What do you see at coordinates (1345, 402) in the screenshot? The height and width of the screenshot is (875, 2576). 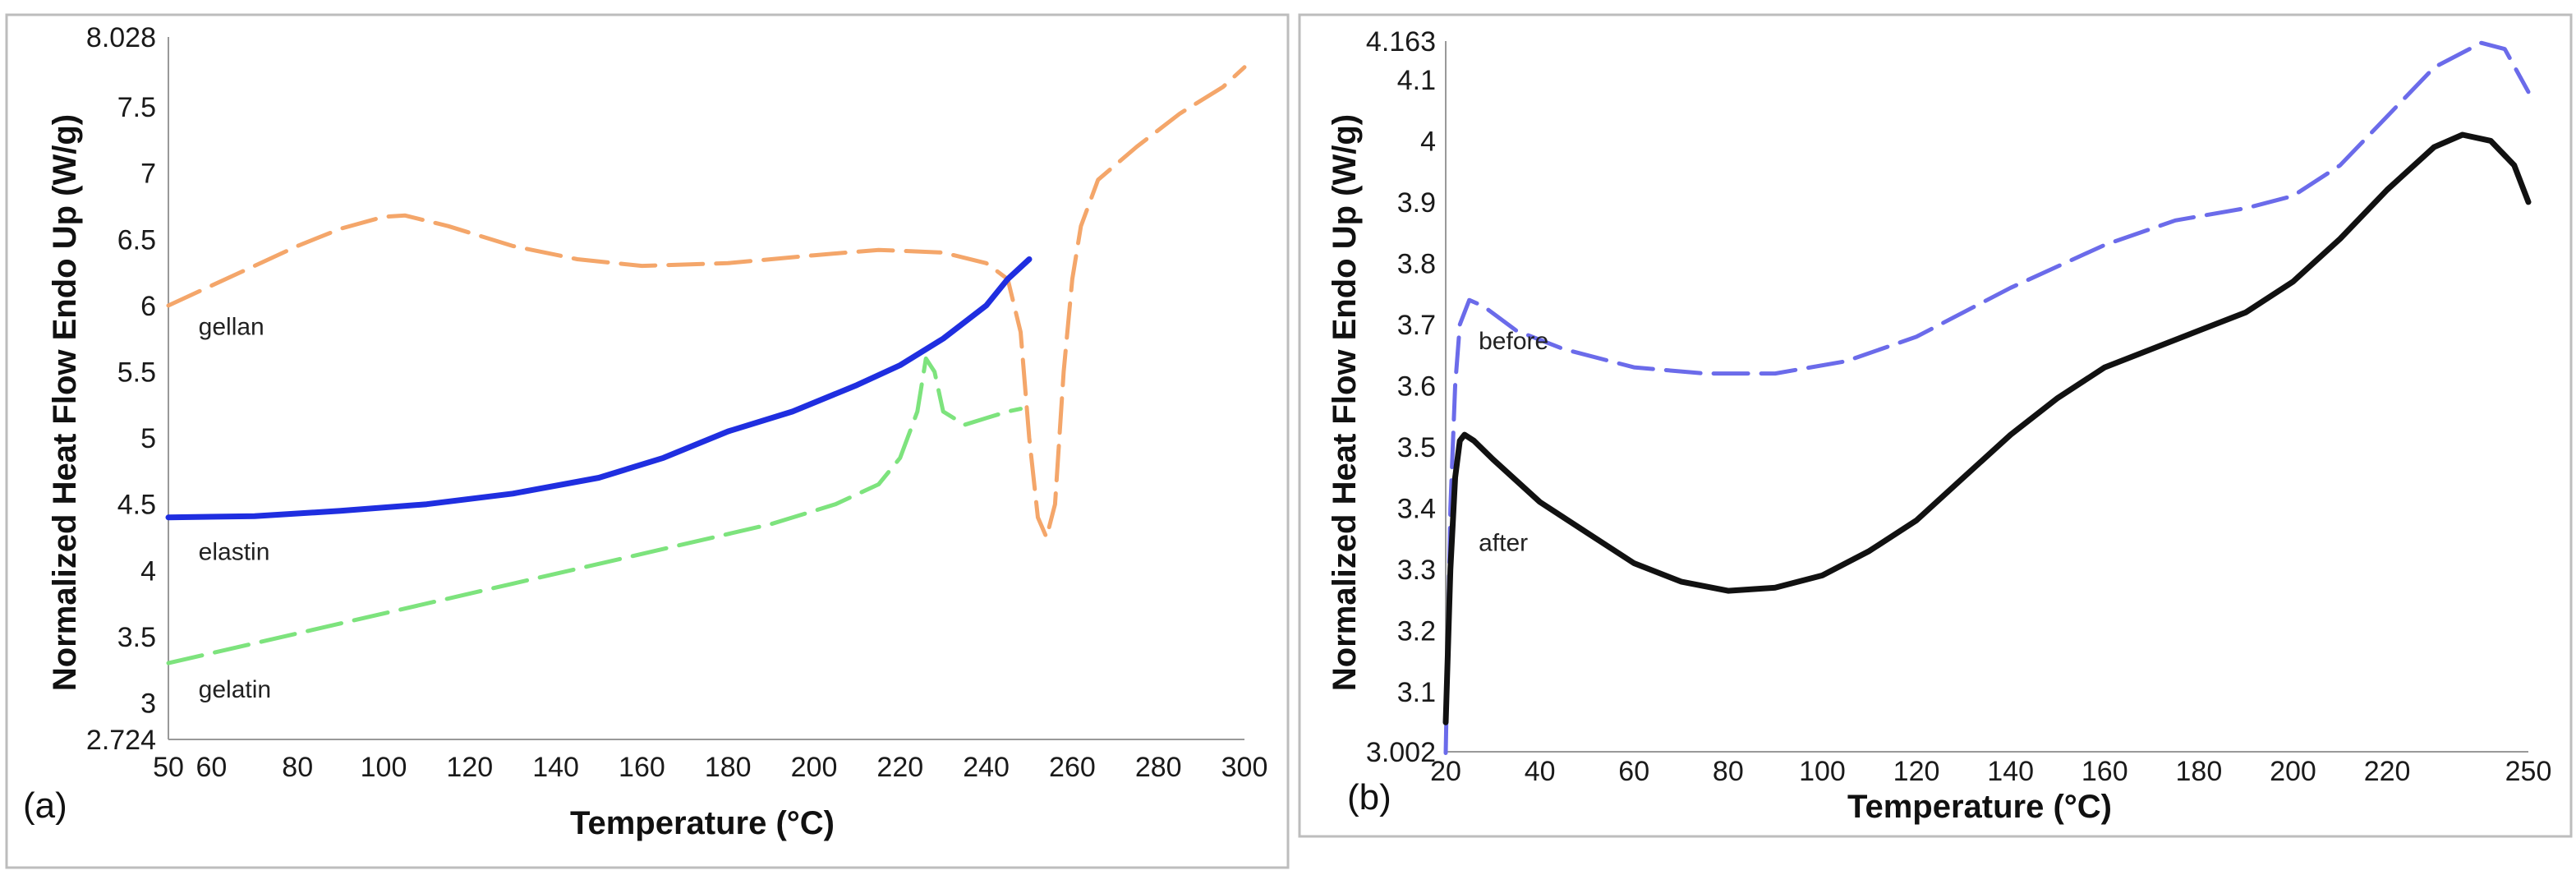 I see `panel-b-y-axis-title: Normalized Heat Flow Endo Up (W/g)` at bounding box center [1345, 402].